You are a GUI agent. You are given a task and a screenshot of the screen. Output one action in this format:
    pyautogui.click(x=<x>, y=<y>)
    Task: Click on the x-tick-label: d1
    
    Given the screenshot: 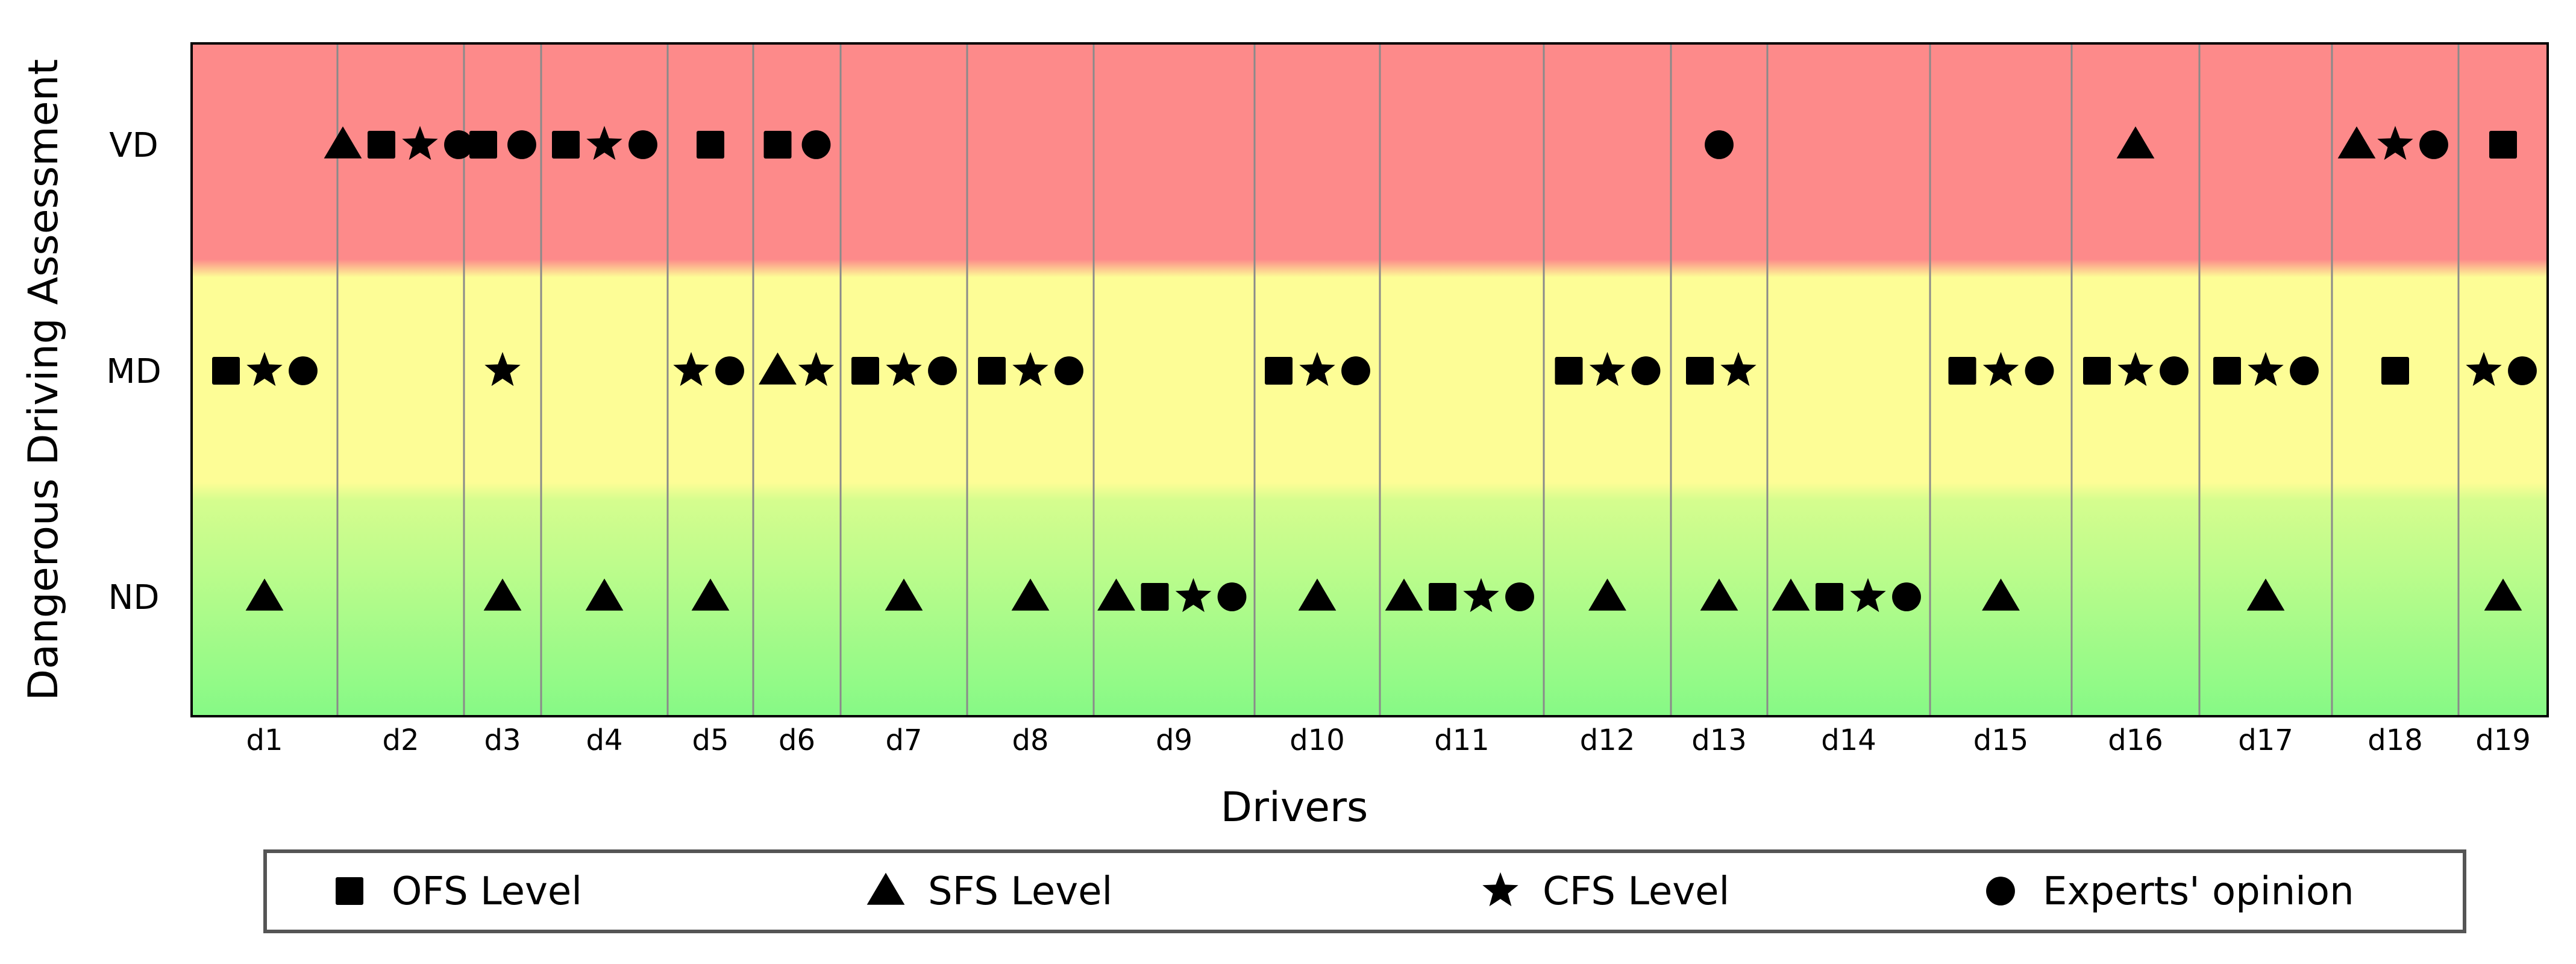 What is the action you would take?
    pyautogui.click(x=264, y=740)
    